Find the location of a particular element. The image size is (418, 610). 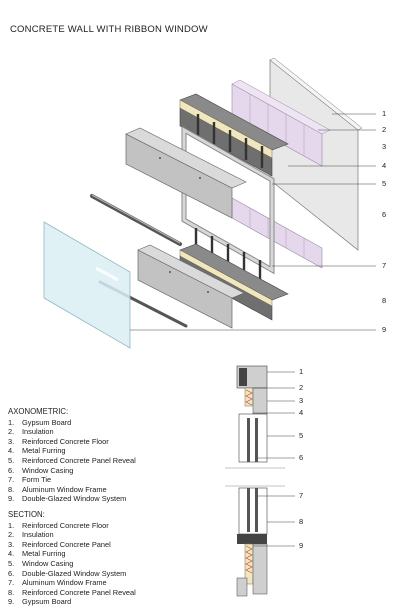

section-callout-8: 8 is located at coordinates (301, 521).